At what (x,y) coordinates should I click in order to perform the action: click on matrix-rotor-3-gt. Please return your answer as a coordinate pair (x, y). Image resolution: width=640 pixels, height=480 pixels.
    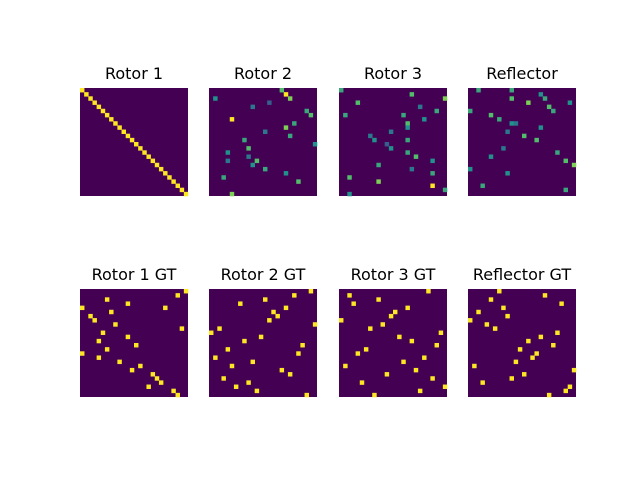
    Looking at the image, I should click on (393, 343).